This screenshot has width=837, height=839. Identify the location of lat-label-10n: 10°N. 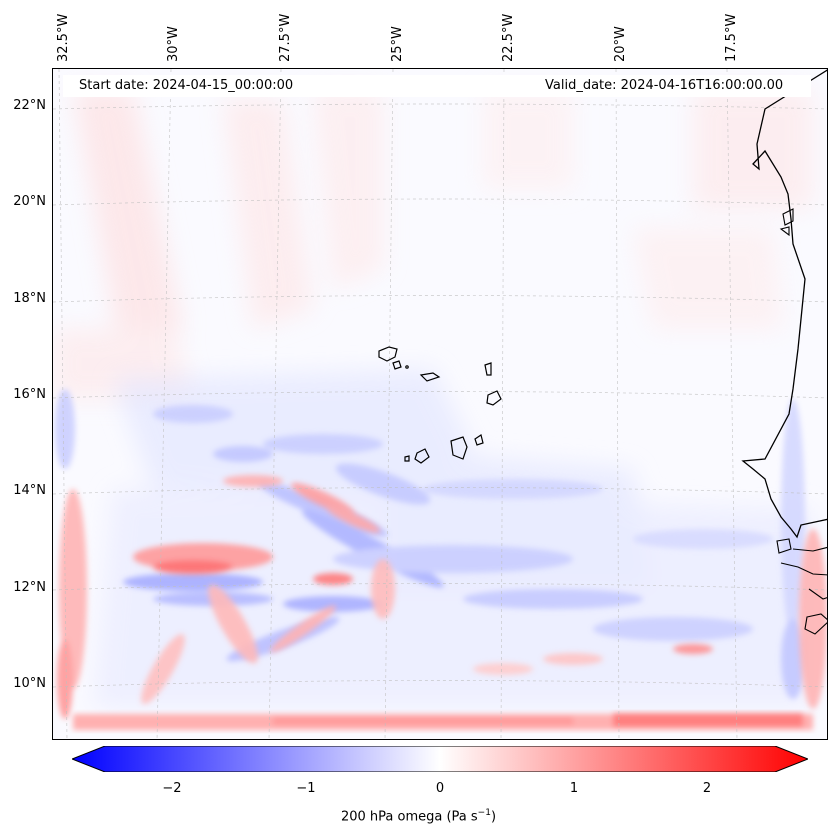
(29, 683).